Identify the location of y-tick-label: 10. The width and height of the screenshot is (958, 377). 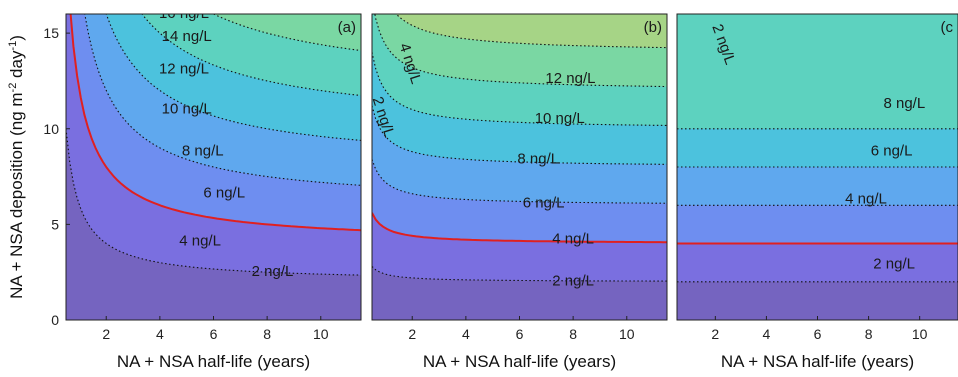
(51, 129).